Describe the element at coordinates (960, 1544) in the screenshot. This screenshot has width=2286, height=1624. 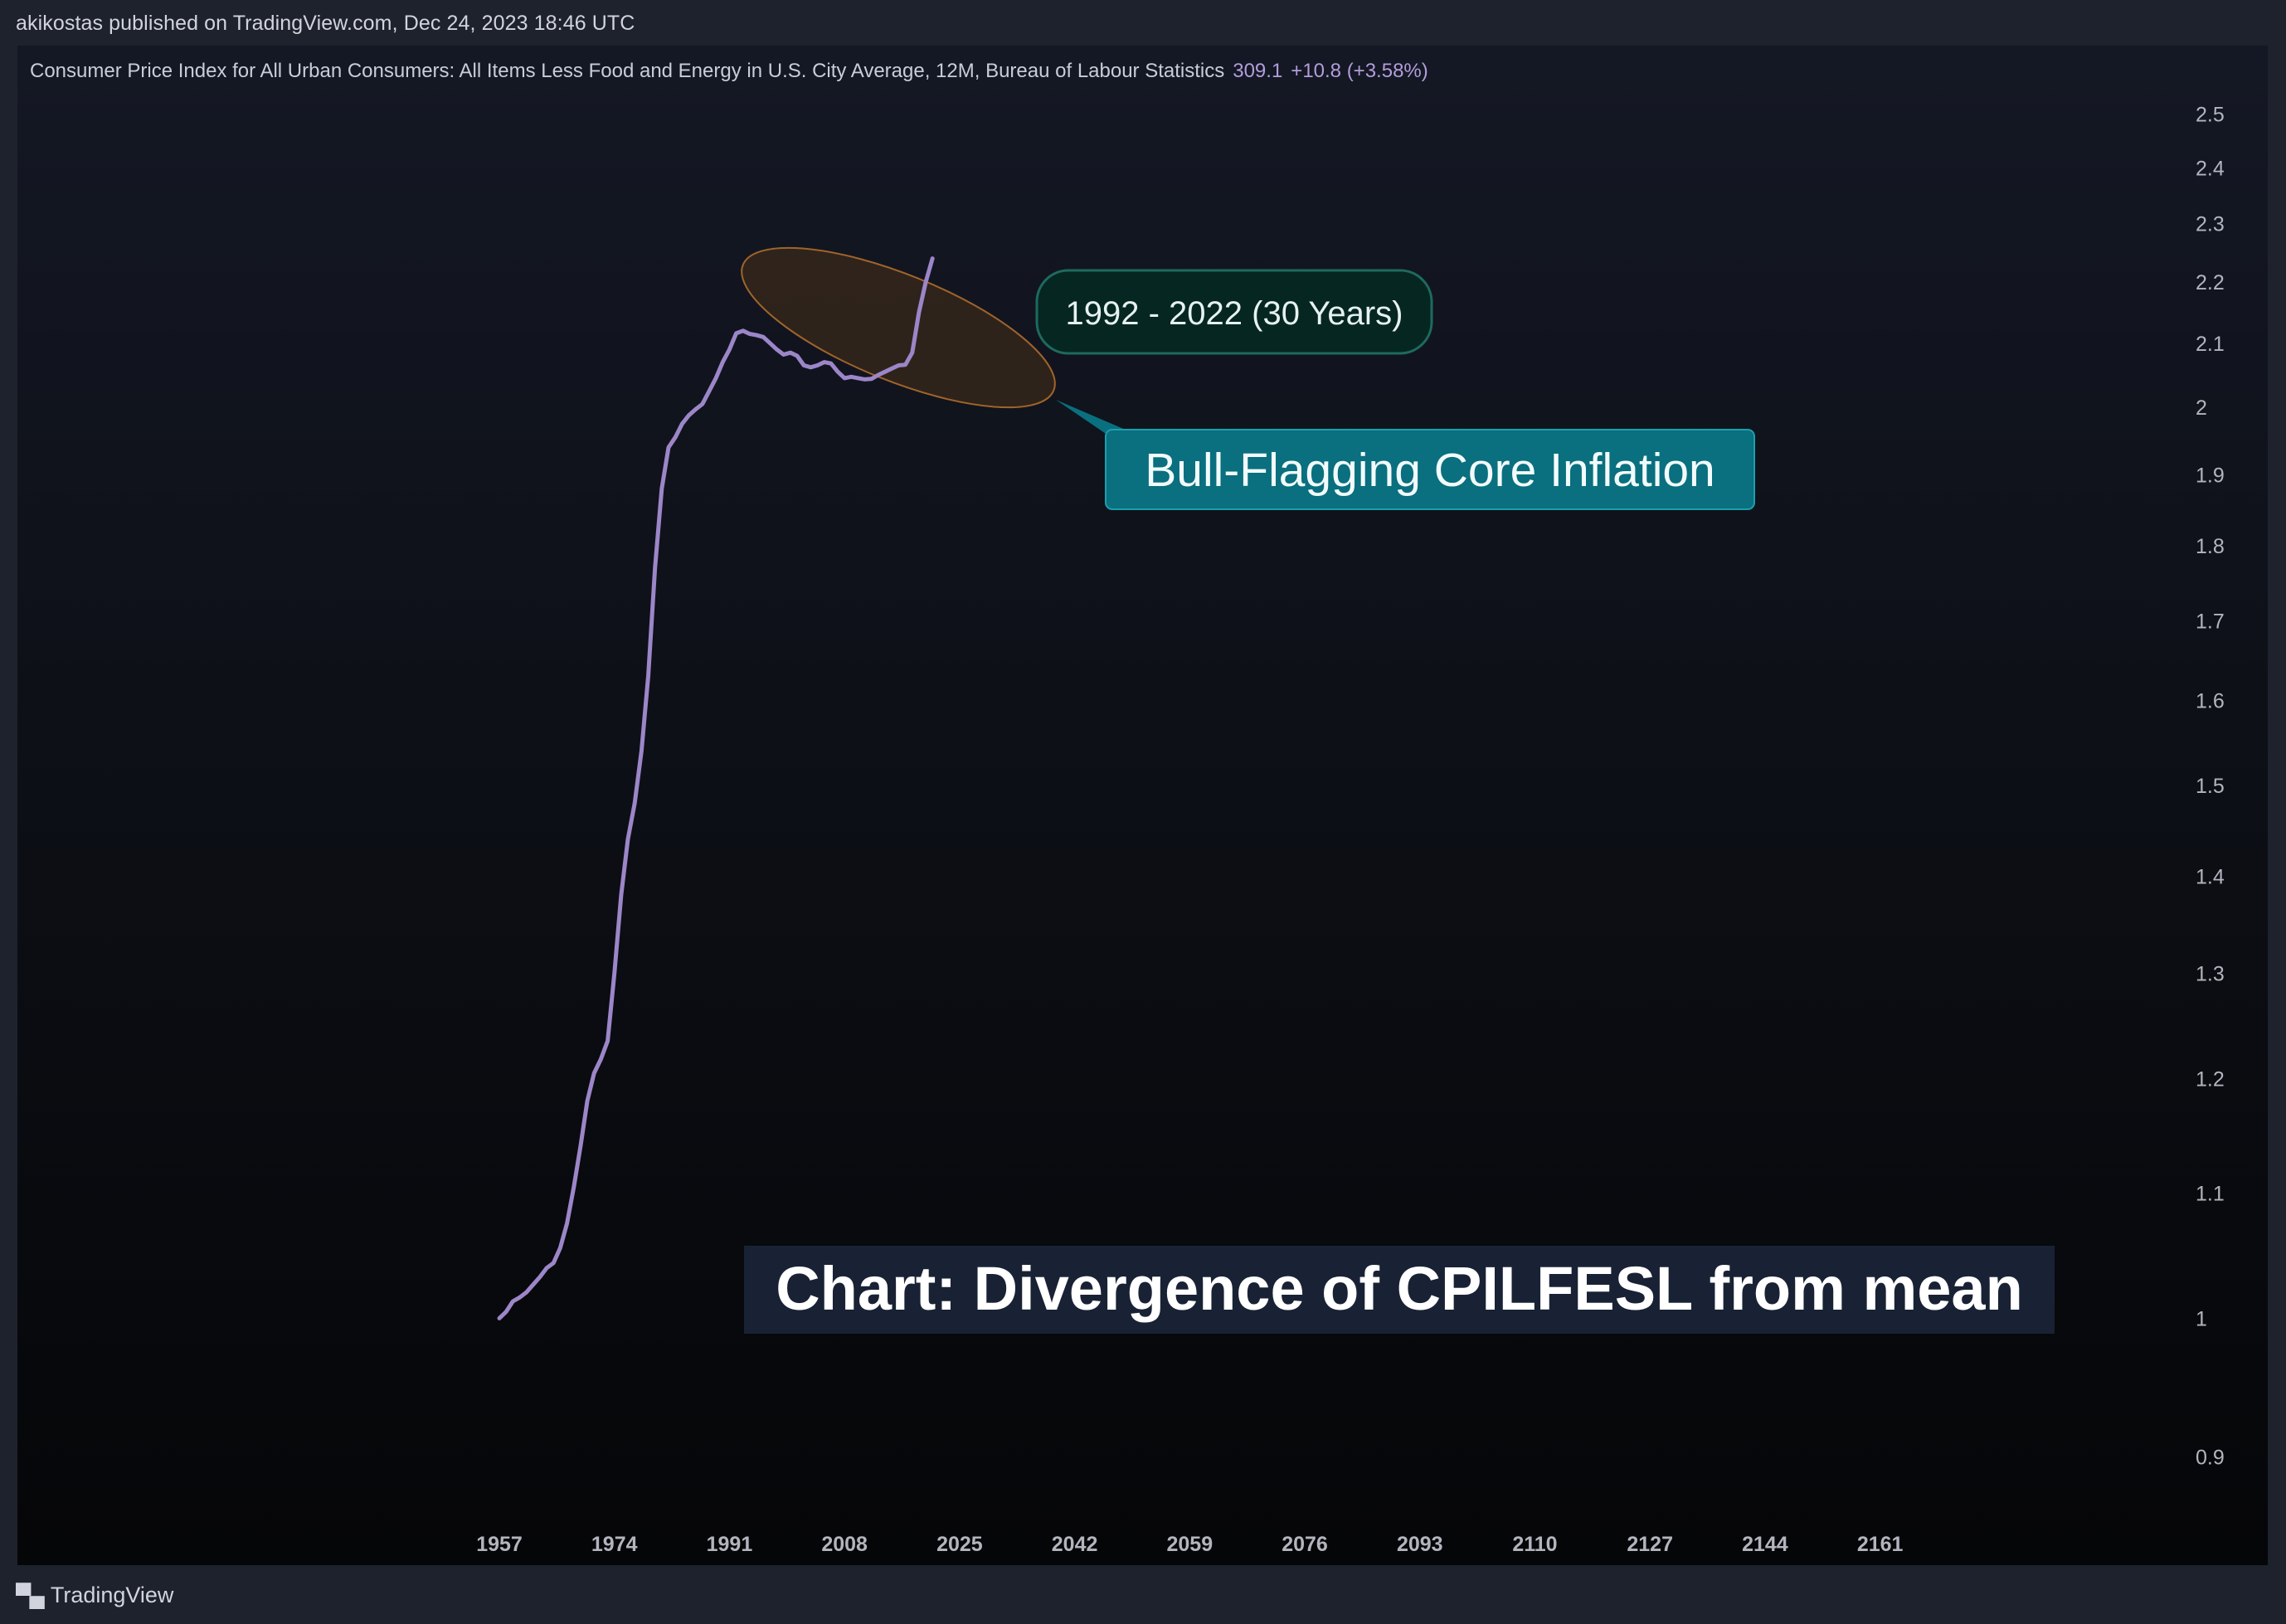
I see `x-tick-label: 2025` at that location.